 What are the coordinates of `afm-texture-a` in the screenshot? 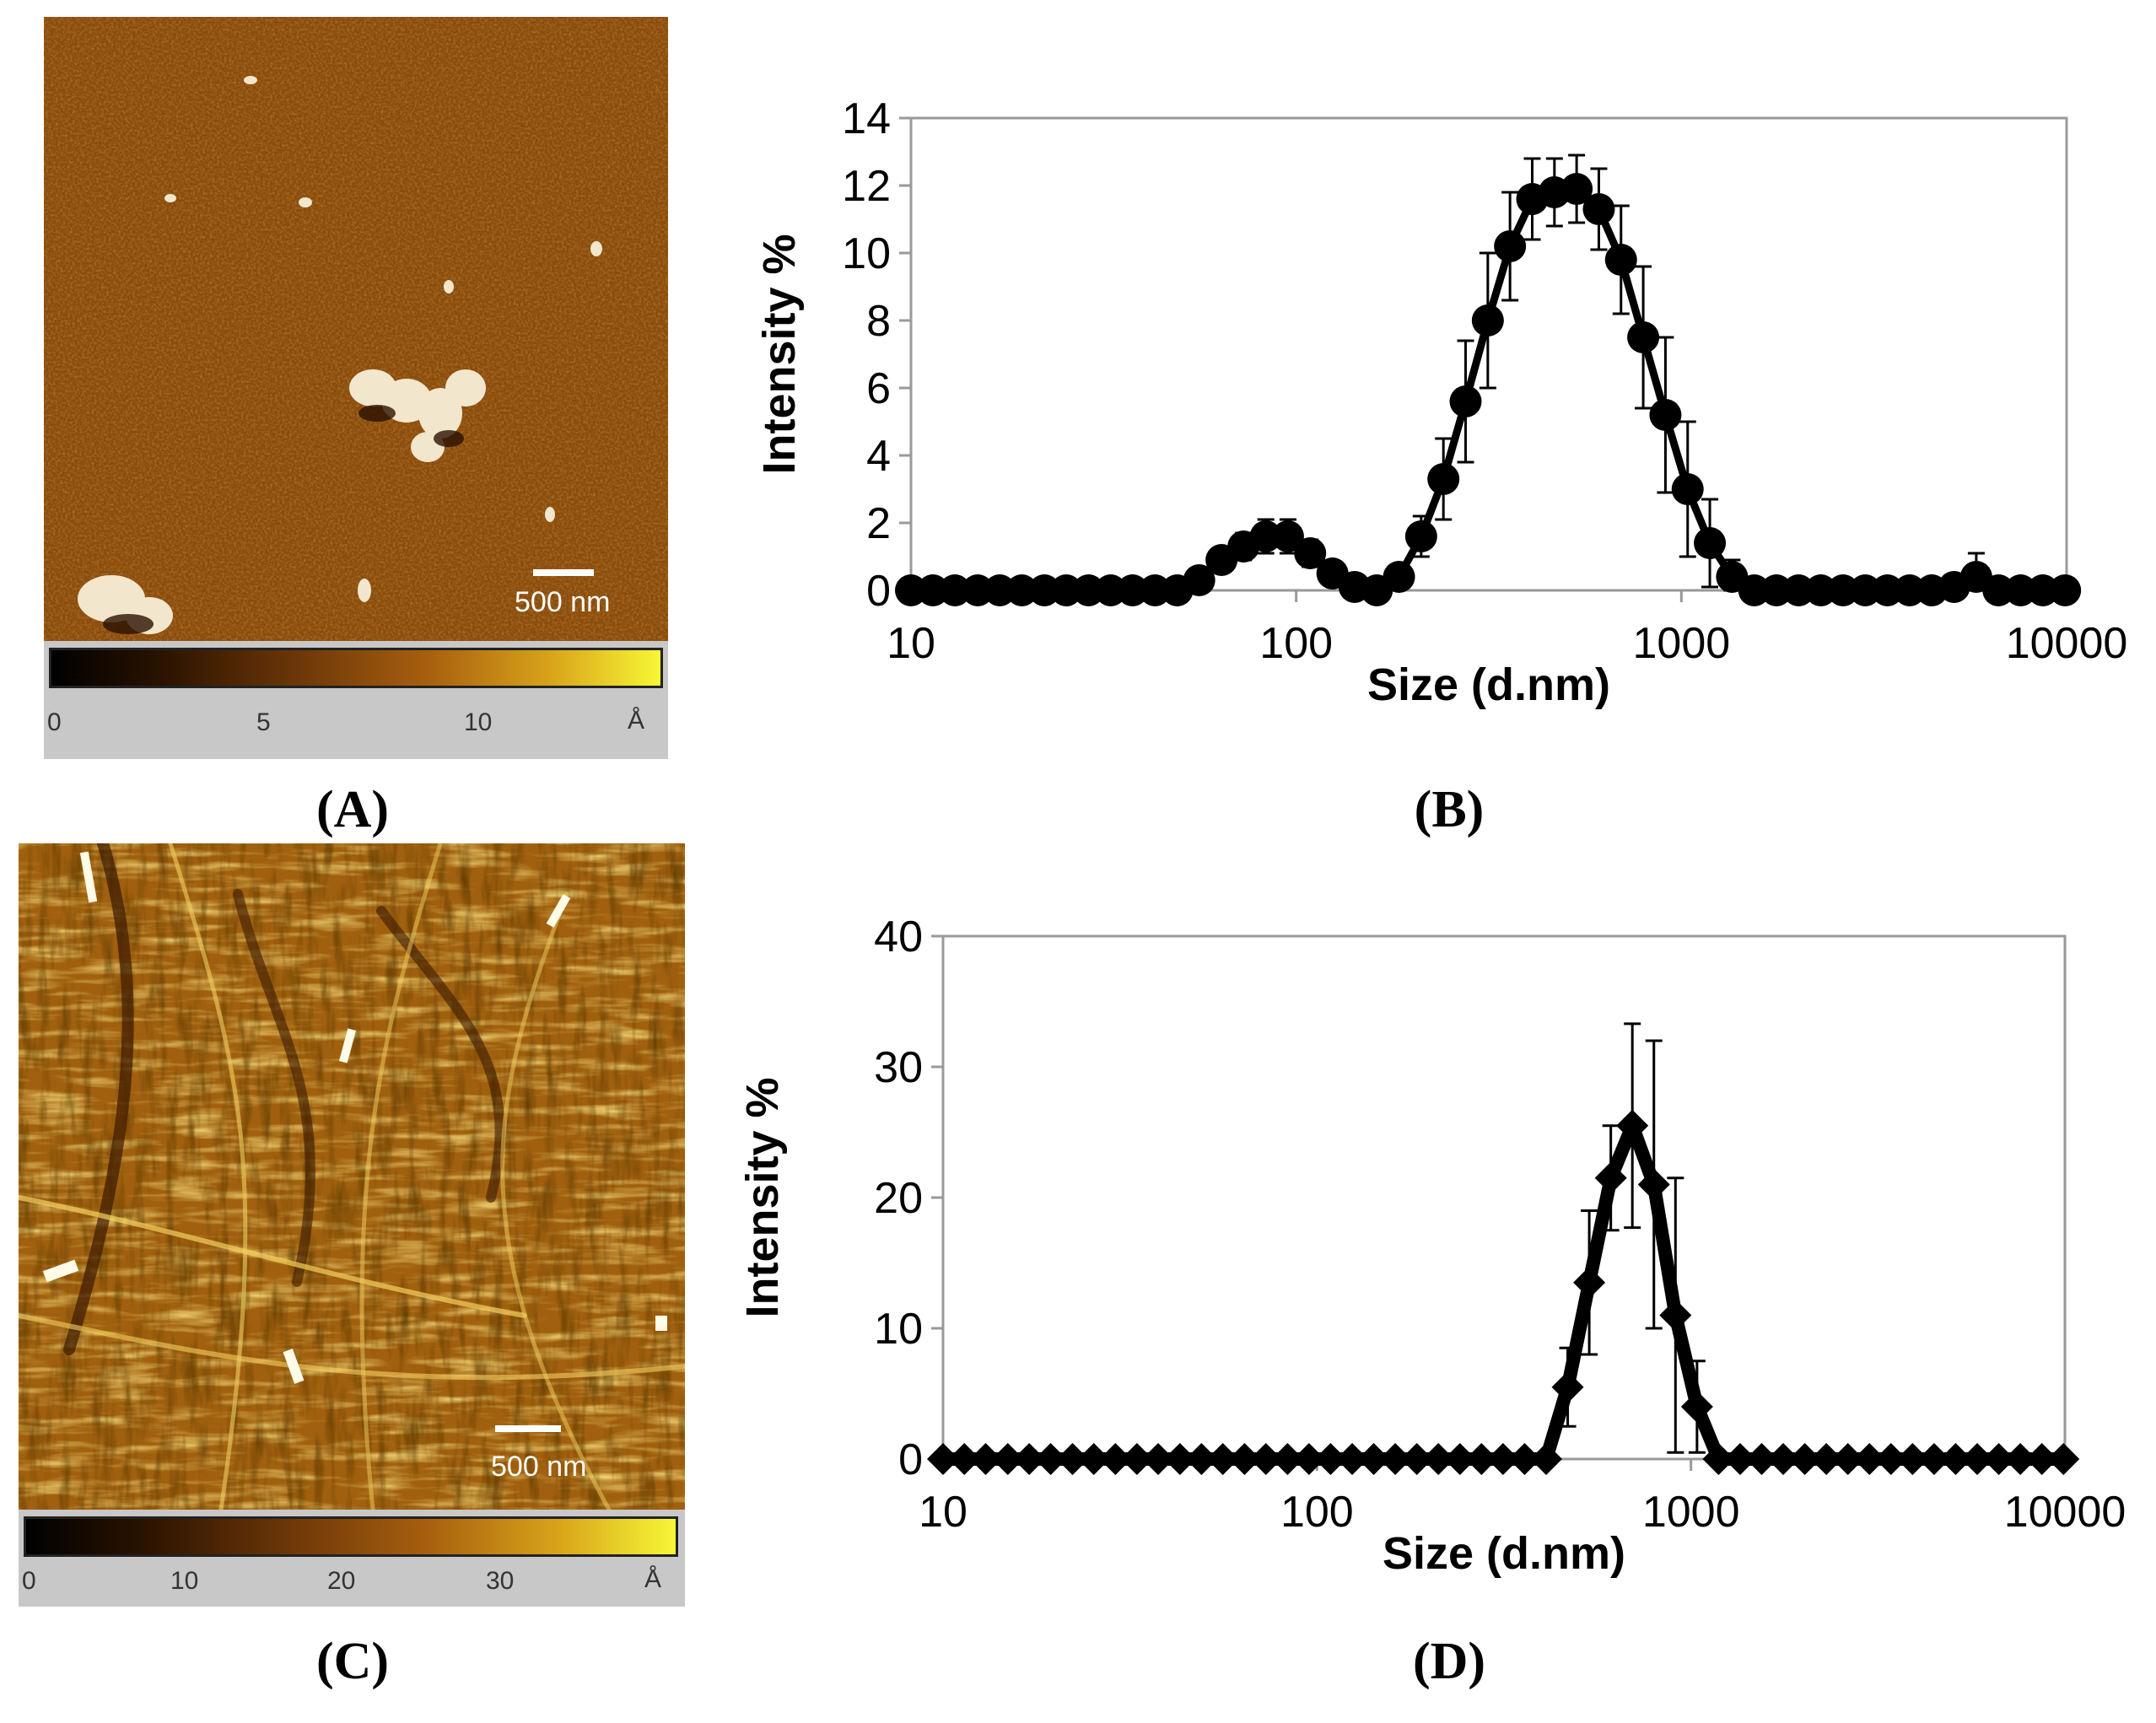 It's located at (356, 329).